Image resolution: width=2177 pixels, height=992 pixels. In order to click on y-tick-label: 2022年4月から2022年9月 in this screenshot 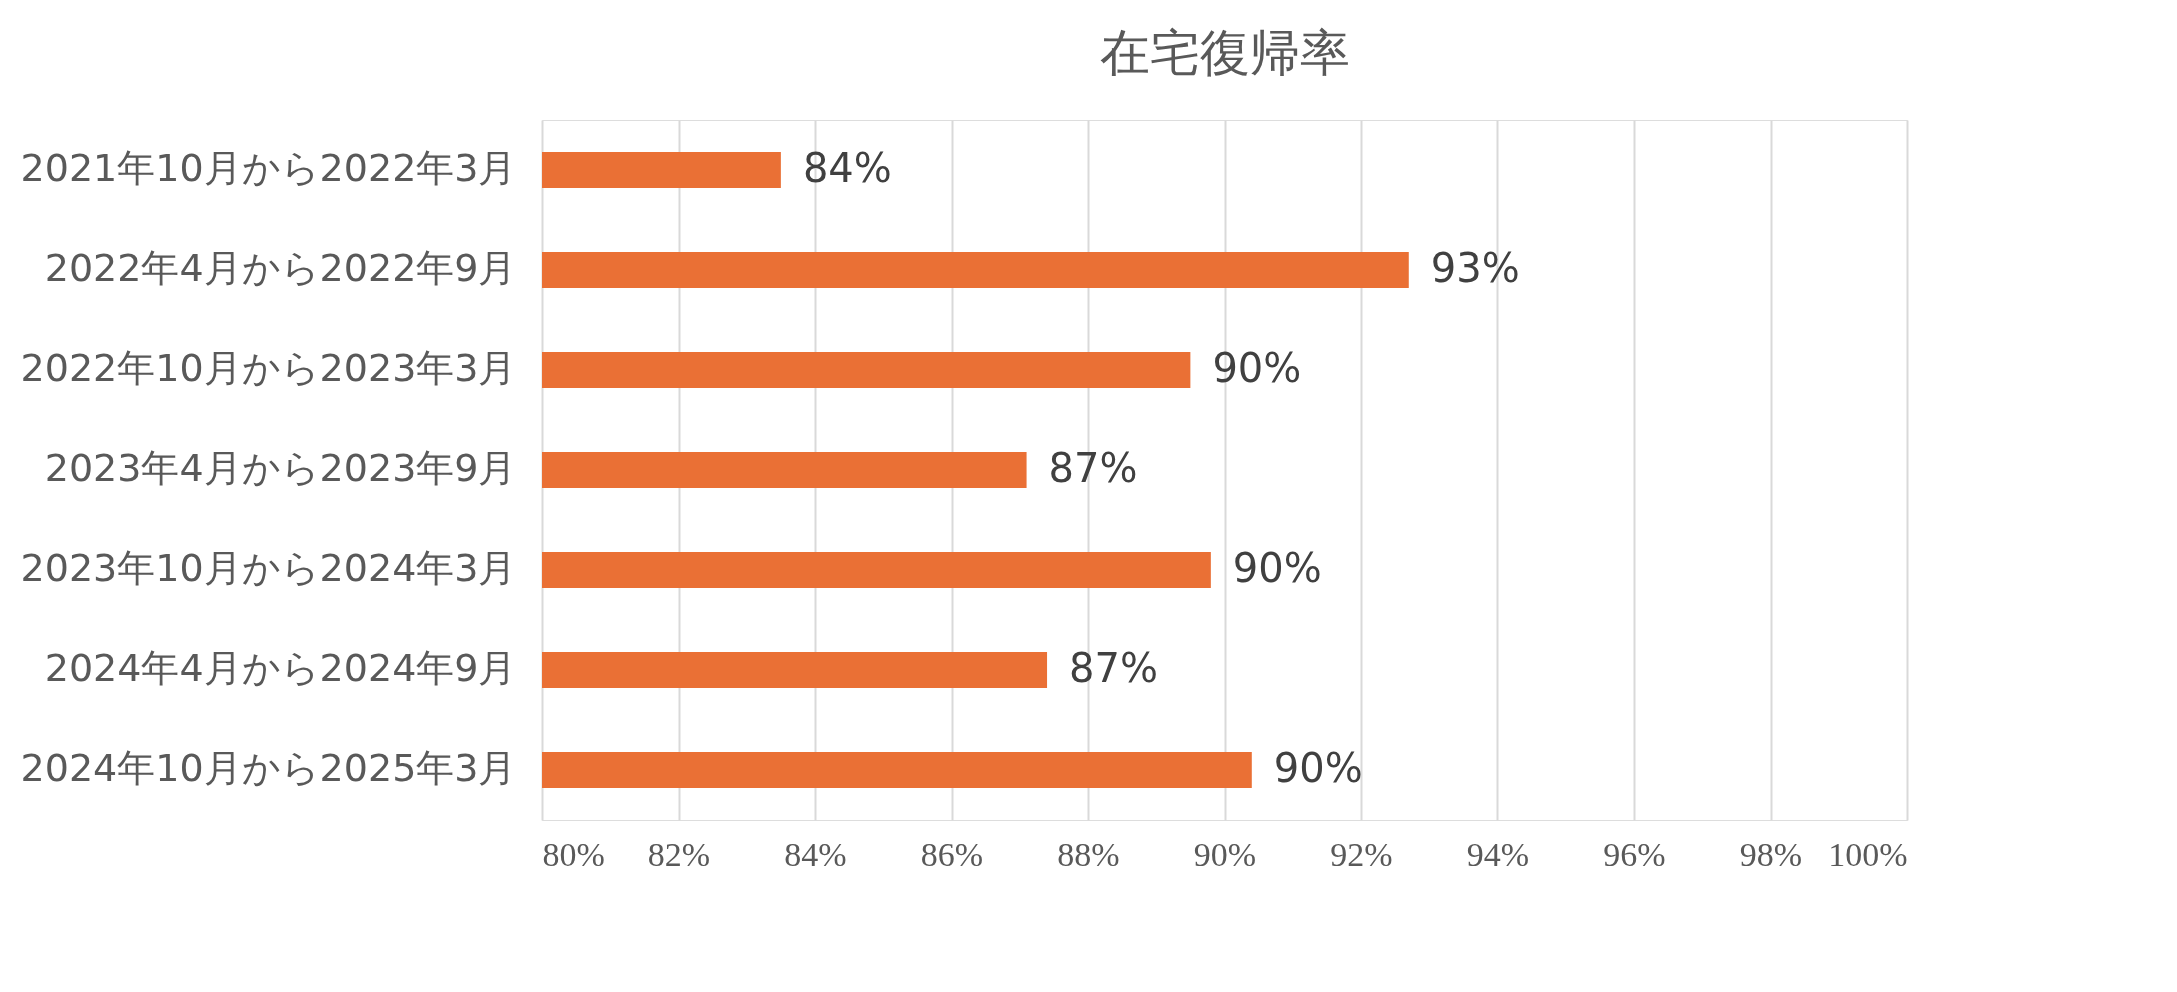, I will do `click(280, 268)`.